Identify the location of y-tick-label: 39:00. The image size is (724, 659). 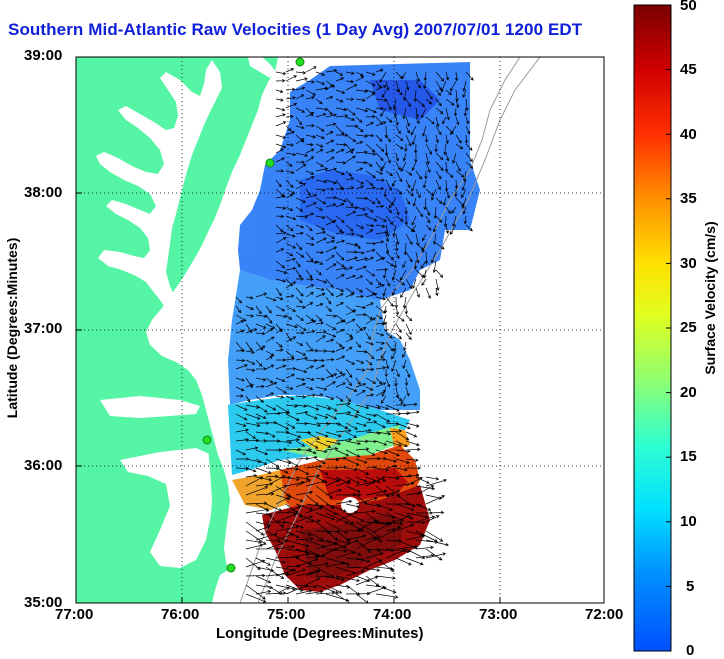
(43, 55).